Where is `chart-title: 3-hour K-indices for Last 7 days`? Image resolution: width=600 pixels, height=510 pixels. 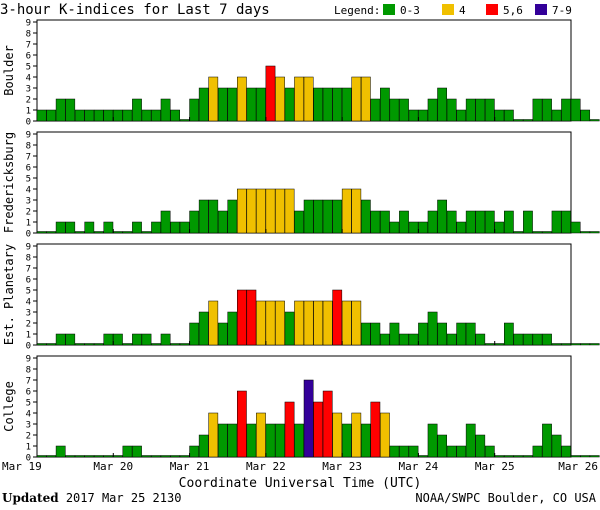
chart-title: 3-hour K-indices for Last 7 days is located at coordinates (135, 10).